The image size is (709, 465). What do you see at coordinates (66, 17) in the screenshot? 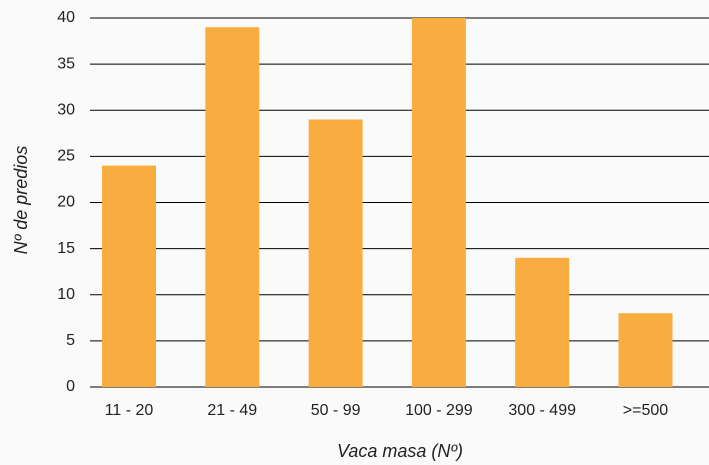
I see `y-tick-label: 40` at bounding box center [66, 17].